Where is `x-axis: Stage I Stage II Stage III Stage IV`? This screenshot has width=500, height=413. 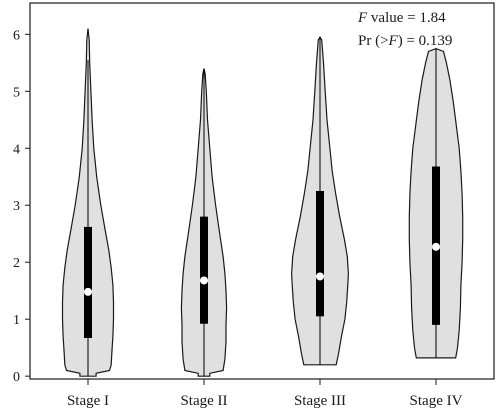
x-axis: Stage I Stage II Stage III Stage IV is located at coordinates (265, 394).